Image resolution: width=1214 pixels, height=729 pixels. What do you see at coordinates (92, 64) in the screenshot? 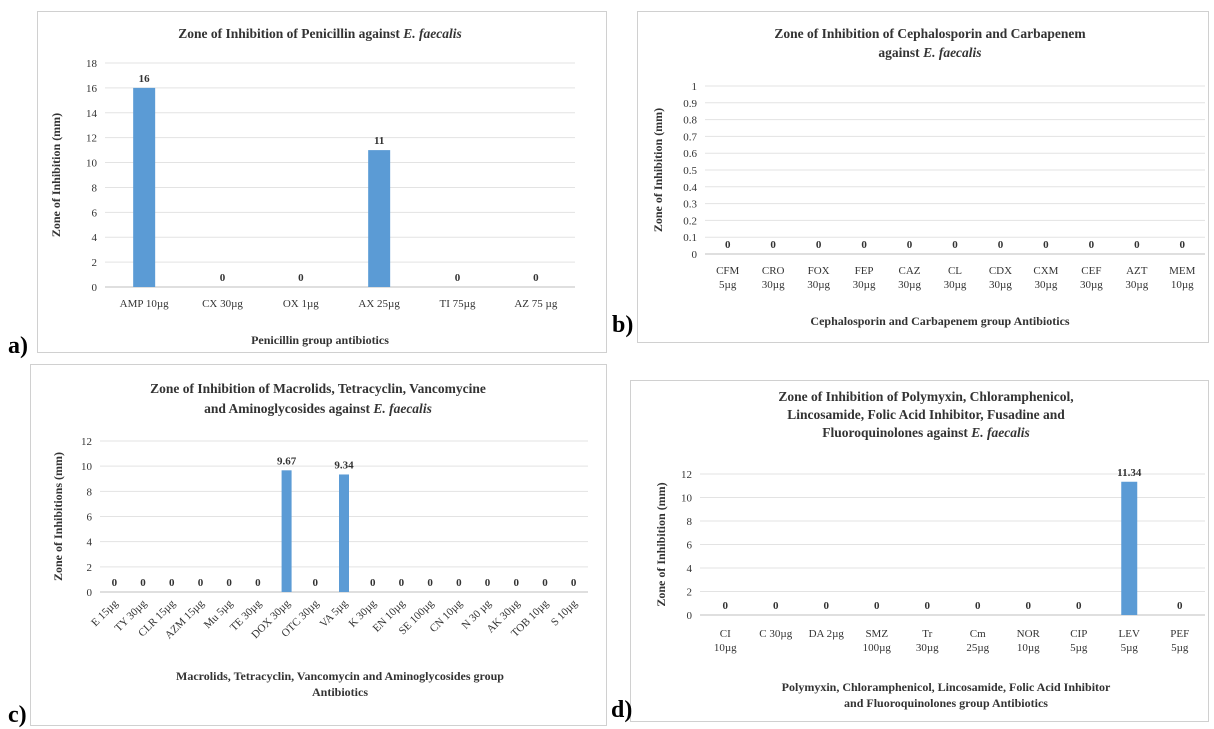
I see `y-tick-label: 18` at bounding box center [92, 64].